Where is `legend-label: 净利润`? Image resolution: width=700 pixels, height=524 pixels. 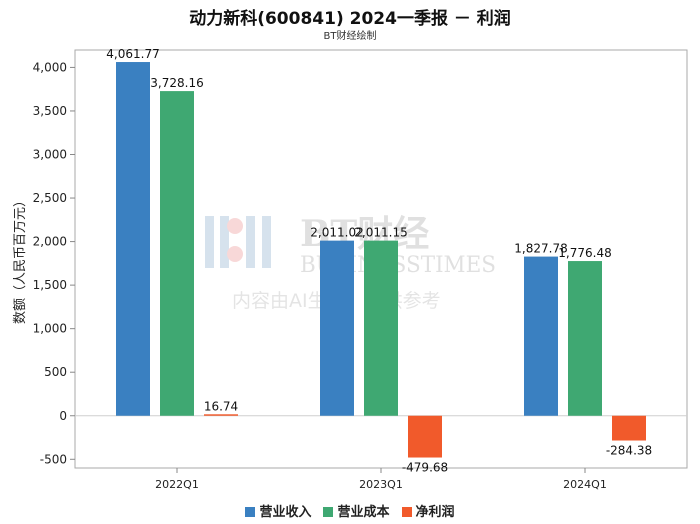
legend-label: 净利润 is located at coordinates (435, 512).